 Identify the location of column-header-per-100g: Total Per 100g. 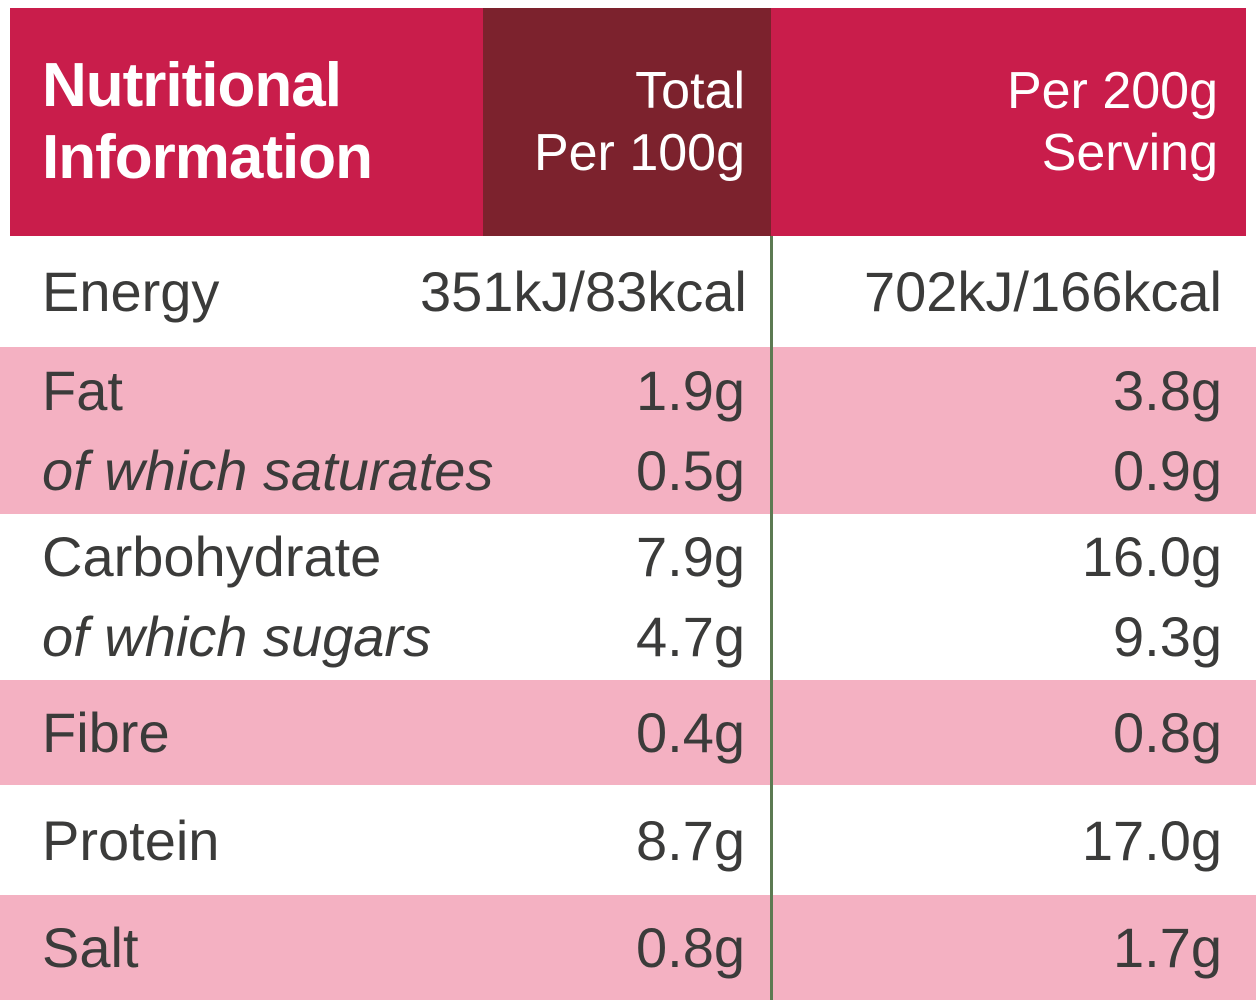
(627, 122).